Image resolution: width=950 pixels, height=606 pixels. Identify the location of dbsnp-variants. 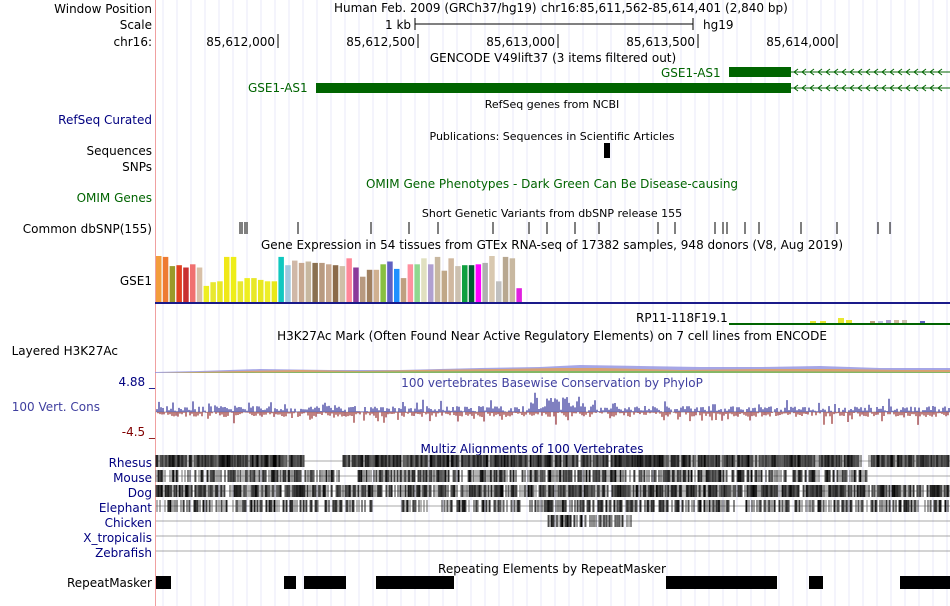
(565, 228).